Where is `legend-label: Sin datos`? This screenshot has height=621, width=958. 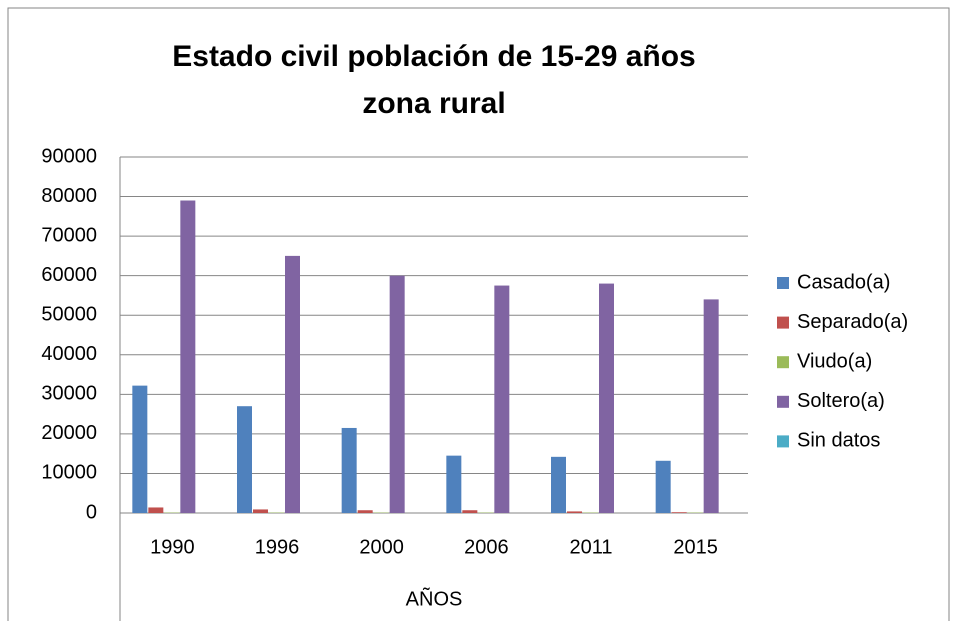
legend-label: Sin datos is located at coordinates (838, 441).